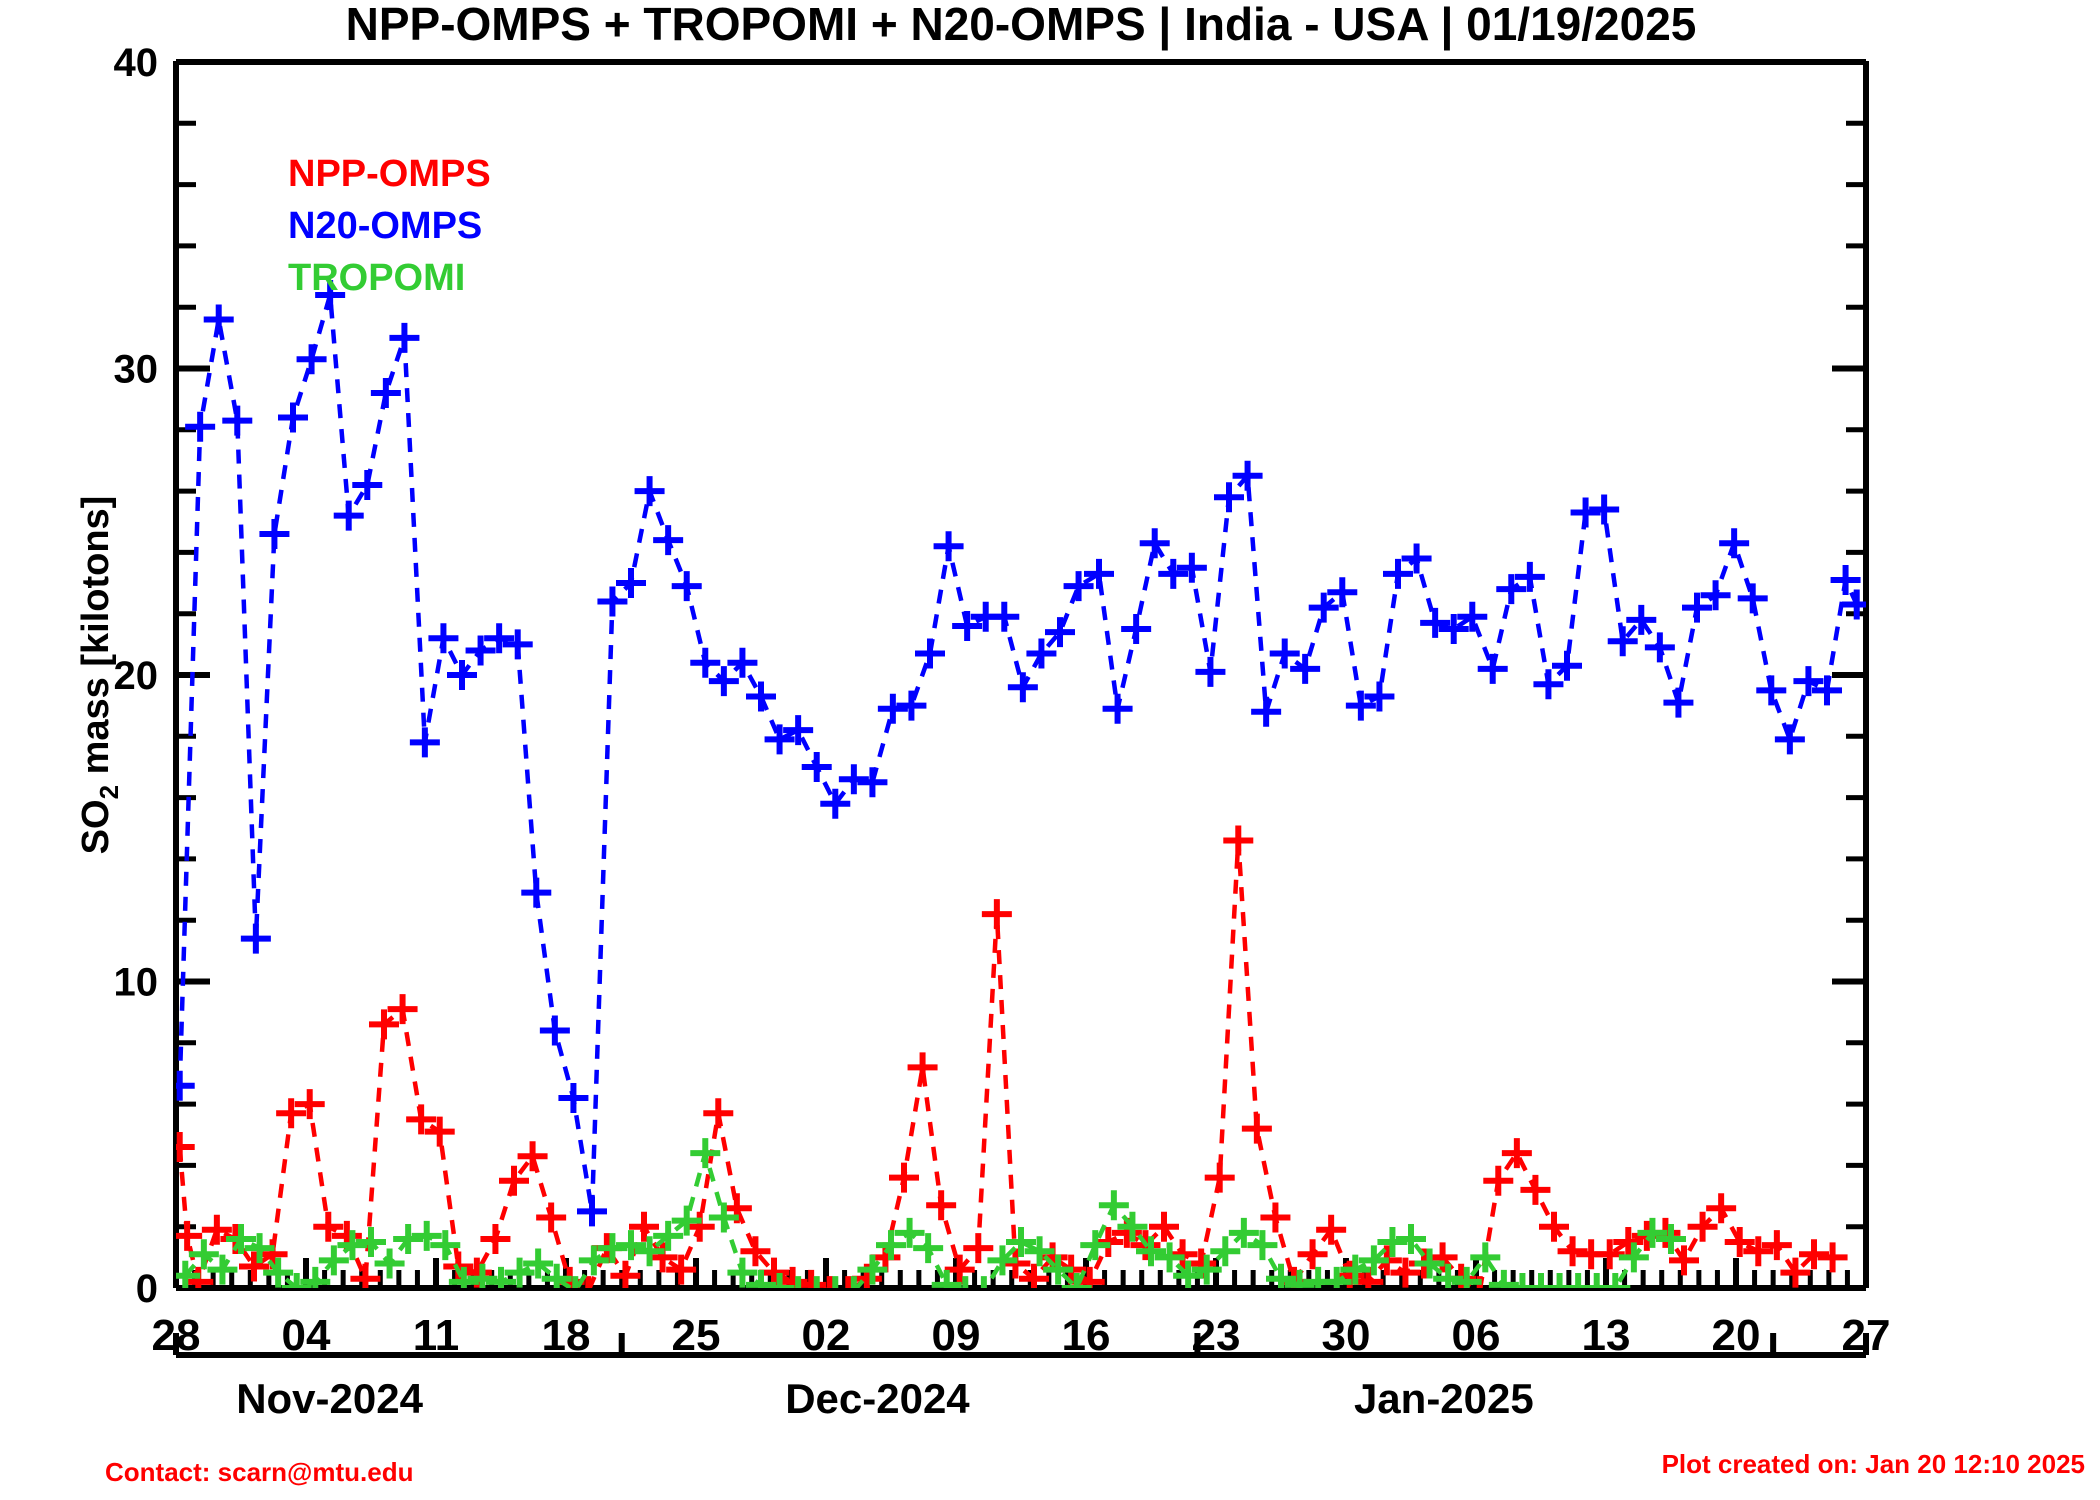 This screenshot has width=2100, height=1500. I want to click on x-tick-label: 13, so click(1606, 1335).